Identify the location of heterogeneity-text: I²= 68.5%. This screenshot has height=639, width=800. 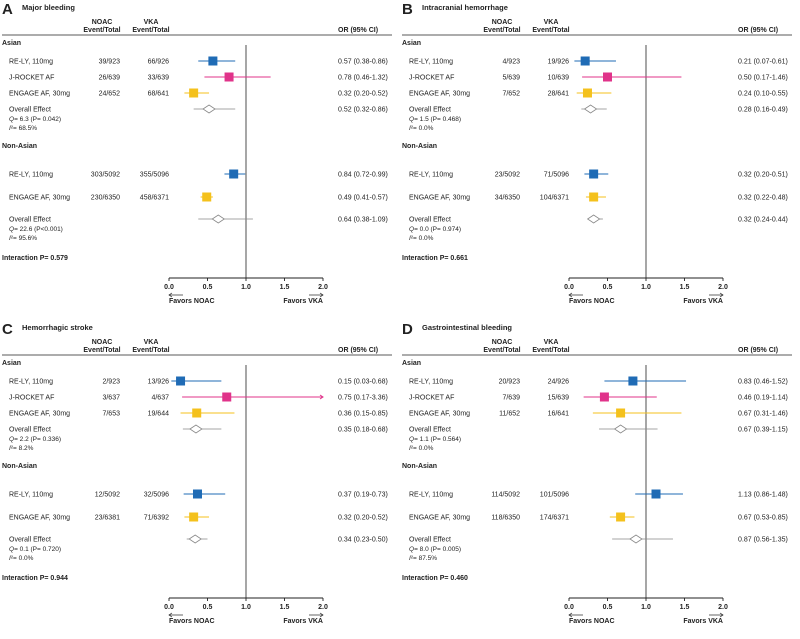
(23, 128).